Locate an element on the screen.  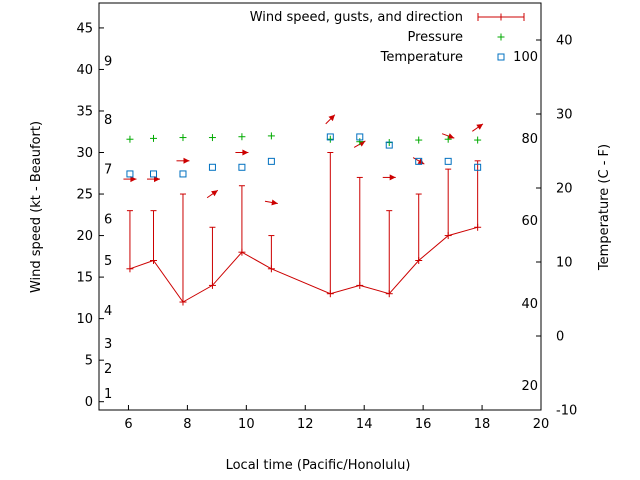
y-right-tick-label: 0 is located at coordinates (560, 337).